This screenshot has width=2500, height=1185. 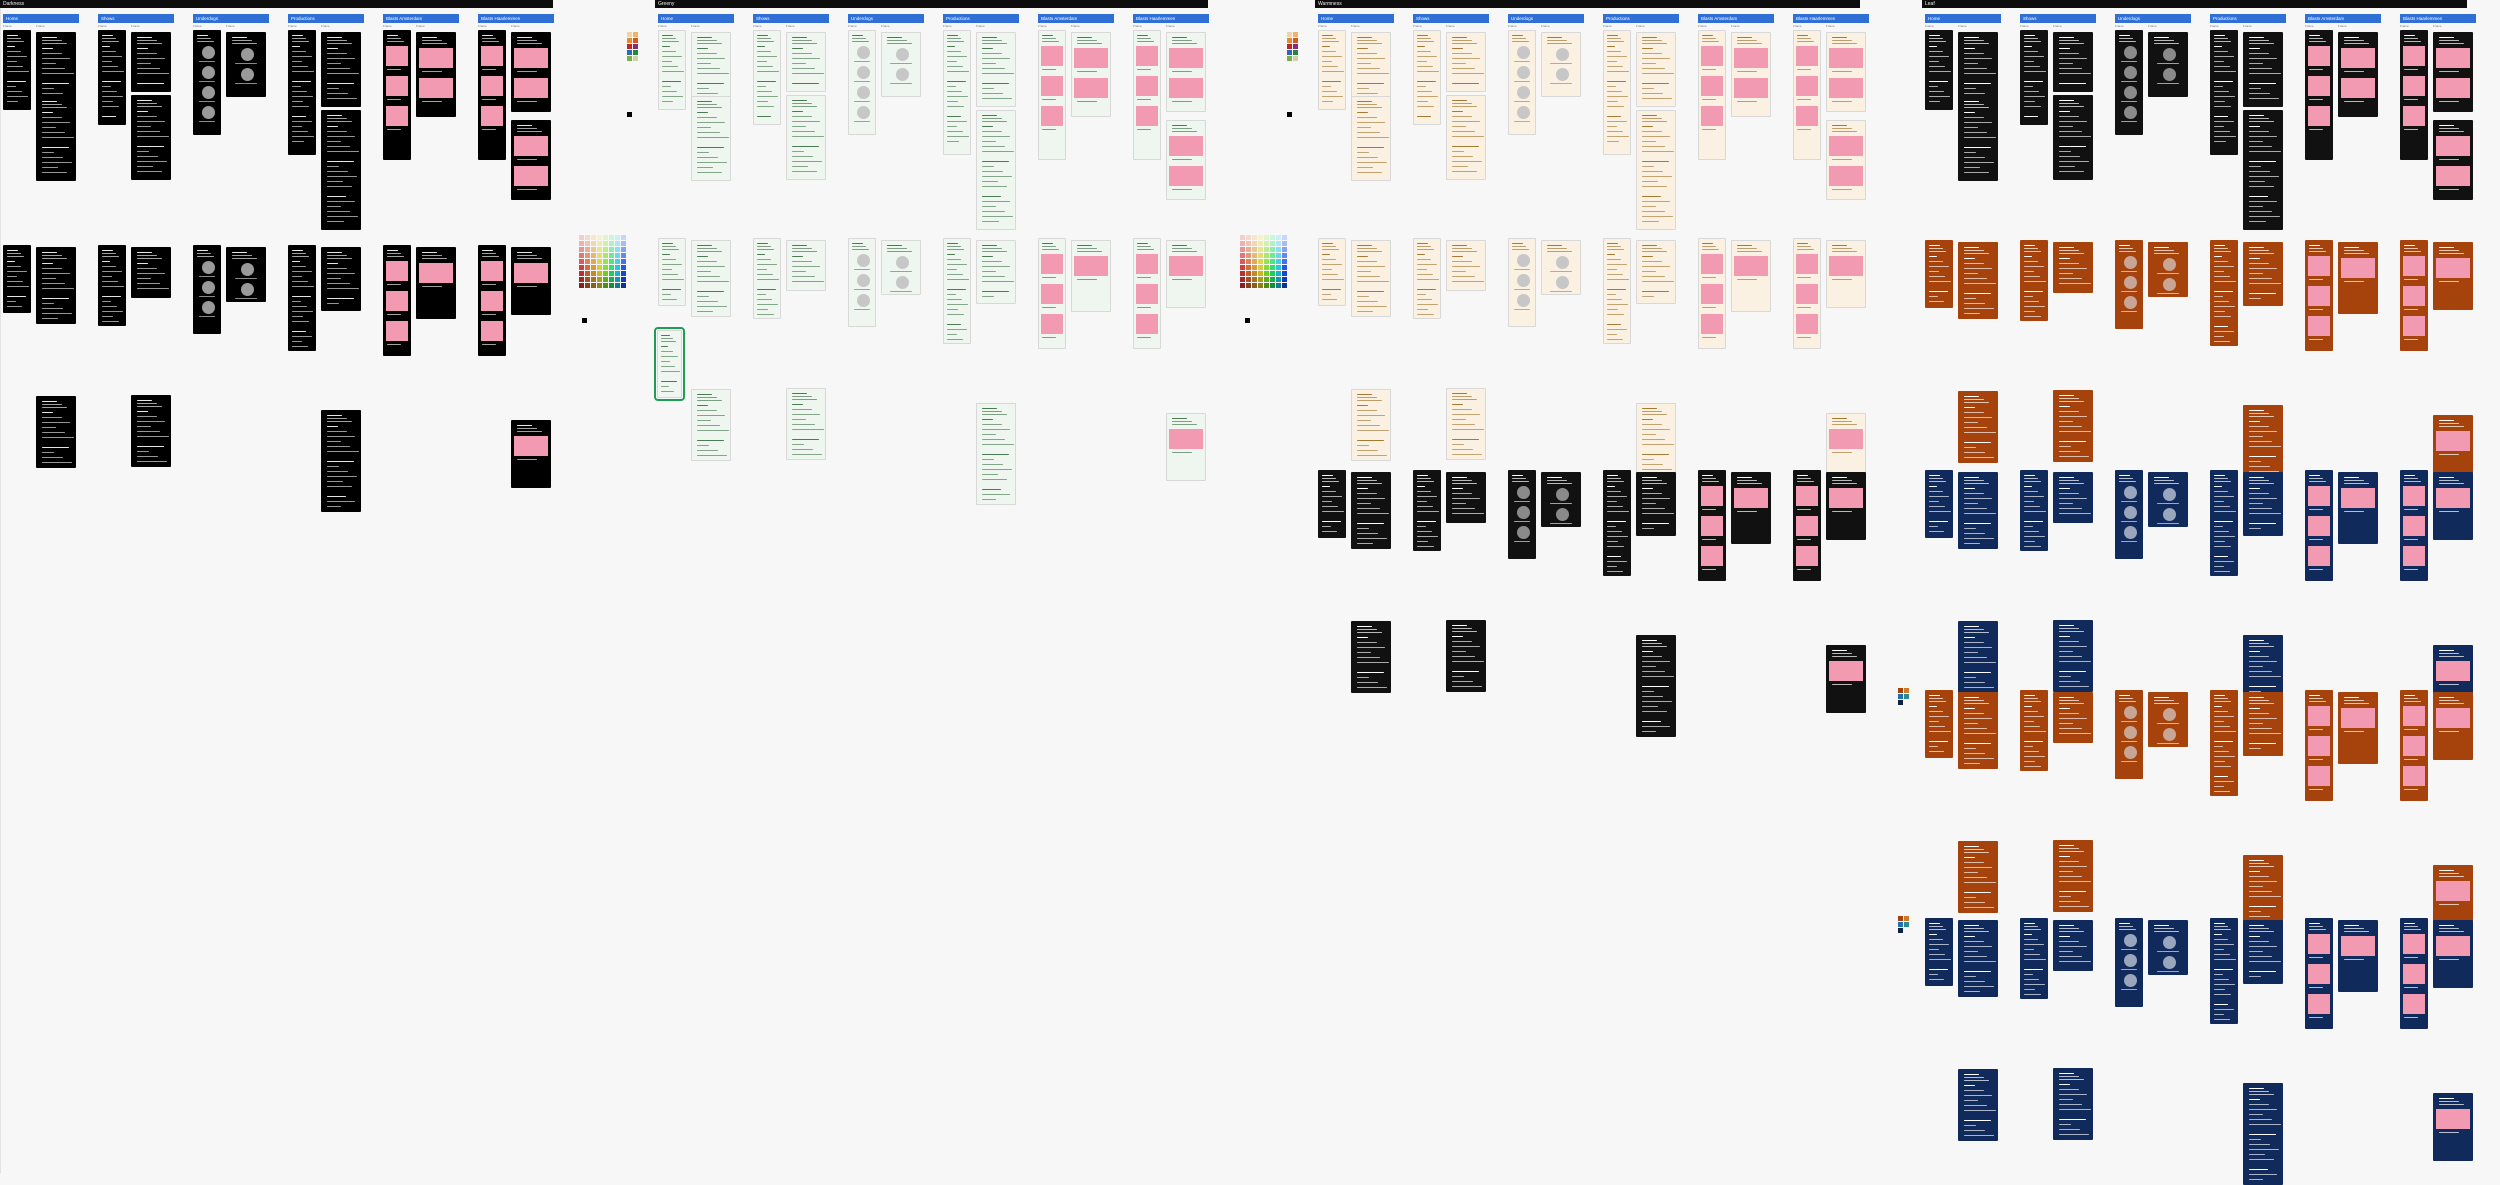 What do you see at coordinates (1561, 64) in the screenshot?
I see `artboard-underdogs` at bounding box center [1561, 64].